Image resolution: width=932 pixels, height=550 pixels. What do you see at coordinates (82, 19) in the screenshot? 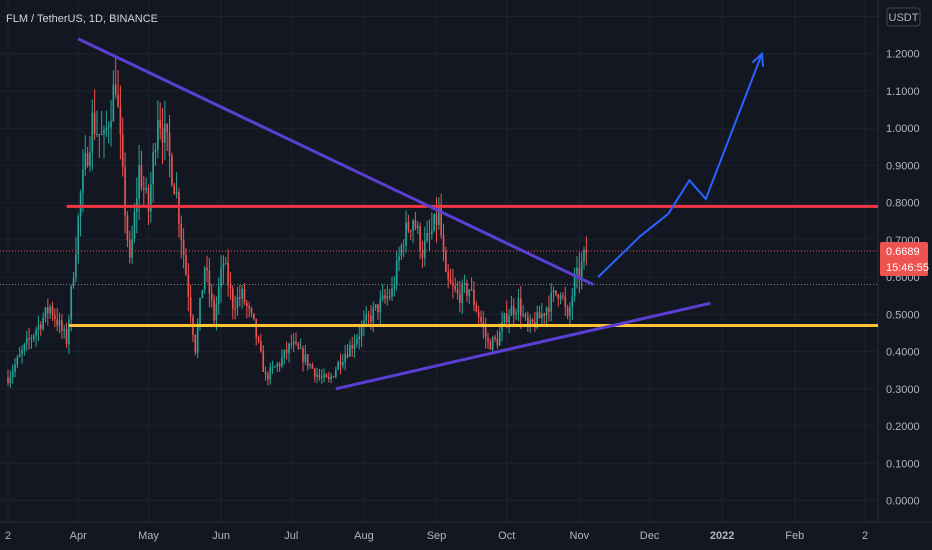
I see `chart-title: FLM / TetherUS, 1D, BINANCE` at bounding box center [82, 19].